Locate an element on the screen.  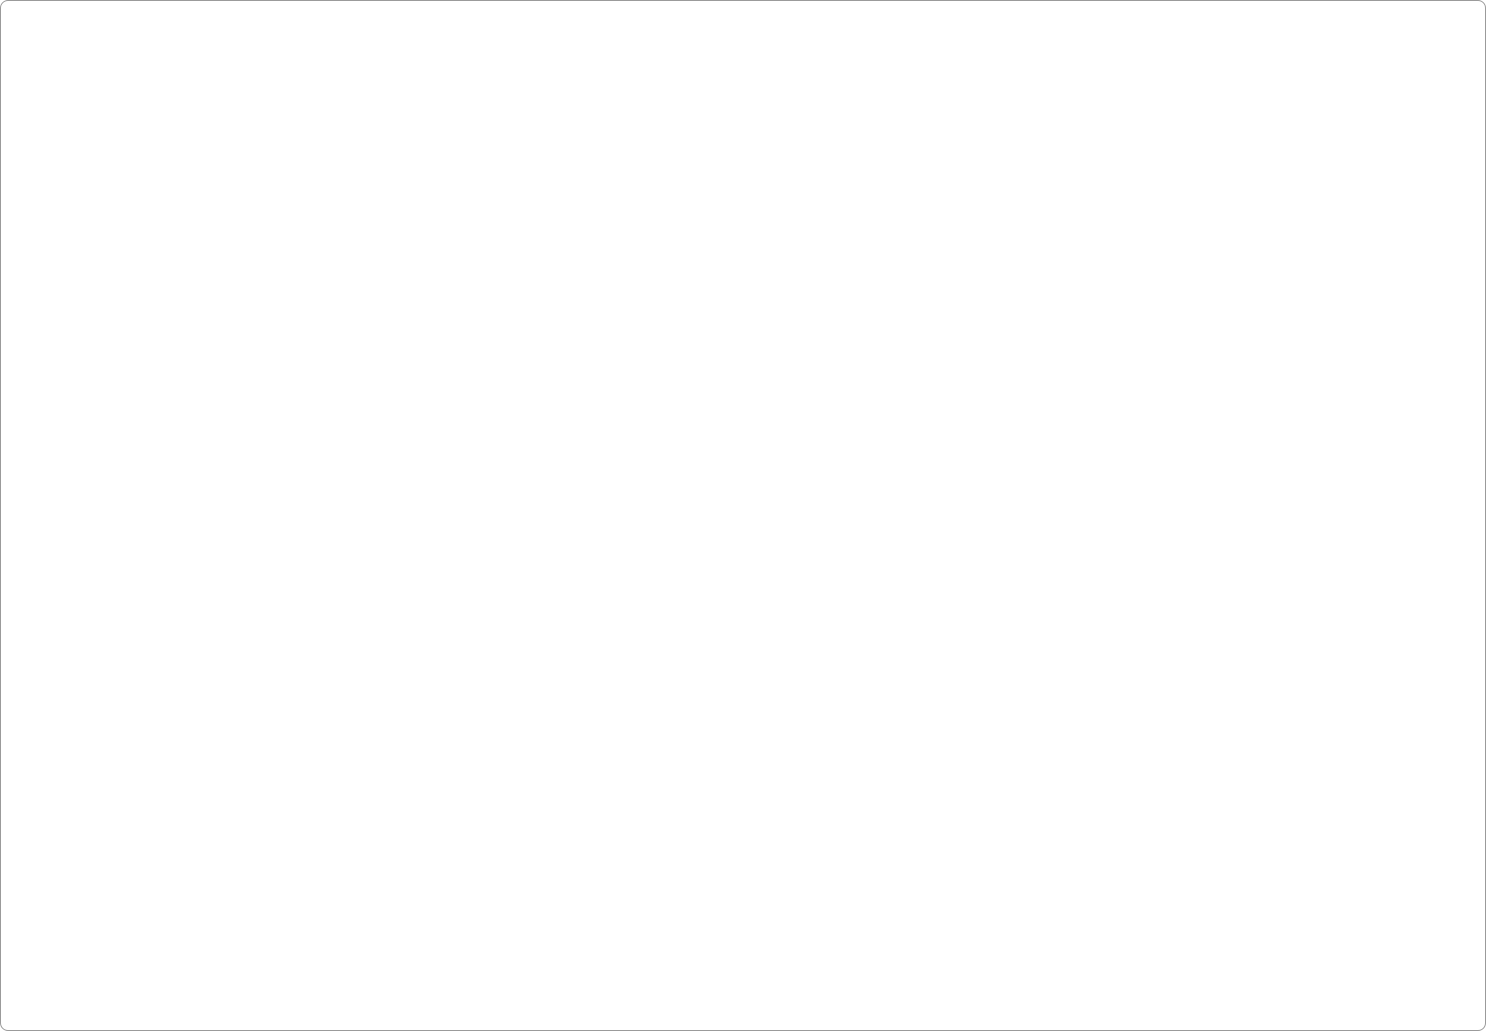
legend-item-open-interest is located at coordinates (1355, 438).